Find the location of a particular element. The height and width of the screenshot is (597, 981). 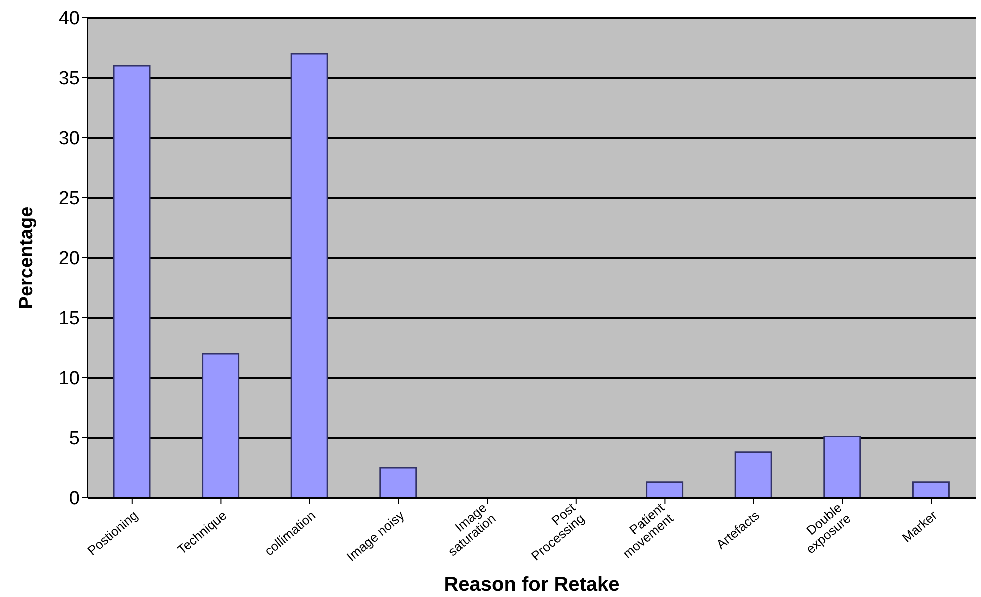

y-tick-label: 20 is located at coordinates (69, 259).